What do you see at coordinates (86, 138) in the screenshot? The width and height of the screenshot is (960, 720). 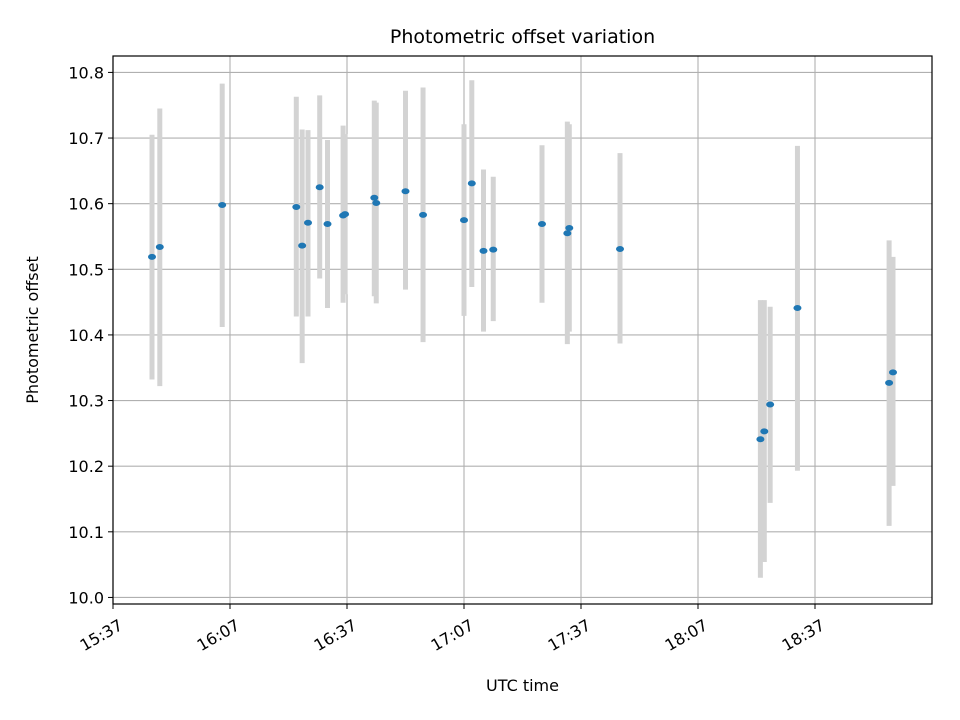 I see `y-tick-label: 10.7` at bounding box center [86, 138].